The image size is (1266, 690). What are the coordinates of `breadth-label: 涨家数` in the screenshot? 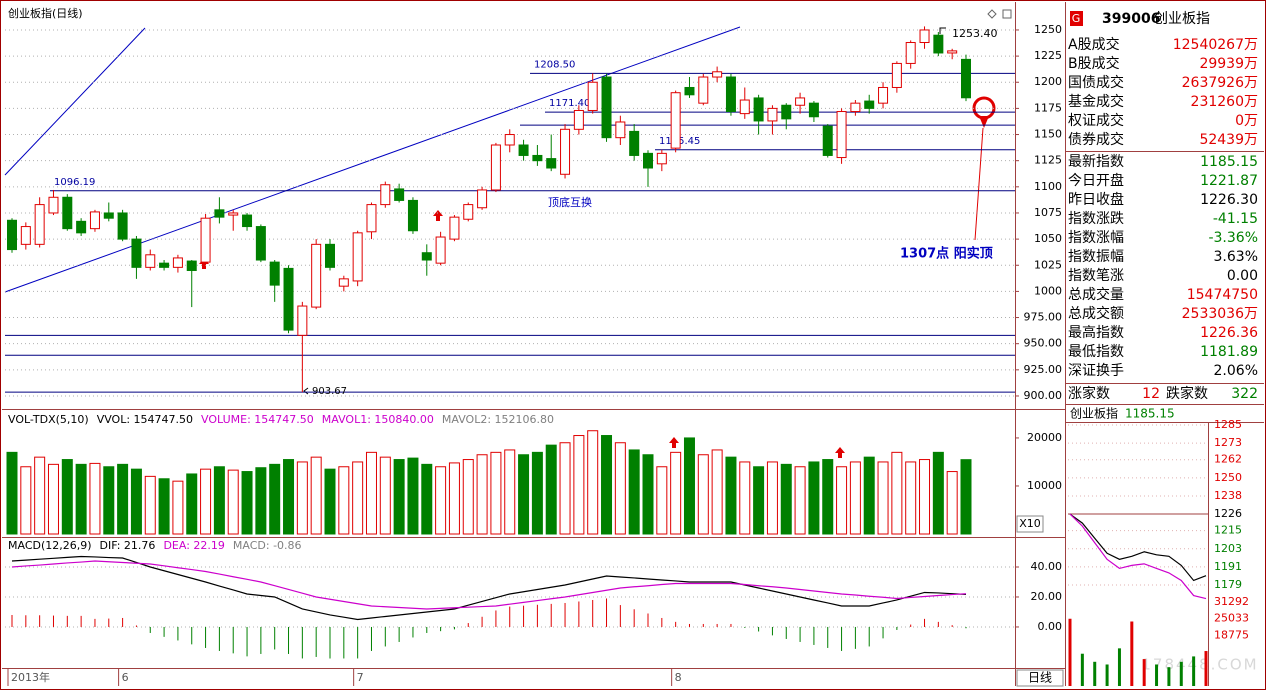 It's located at (1089, 393).